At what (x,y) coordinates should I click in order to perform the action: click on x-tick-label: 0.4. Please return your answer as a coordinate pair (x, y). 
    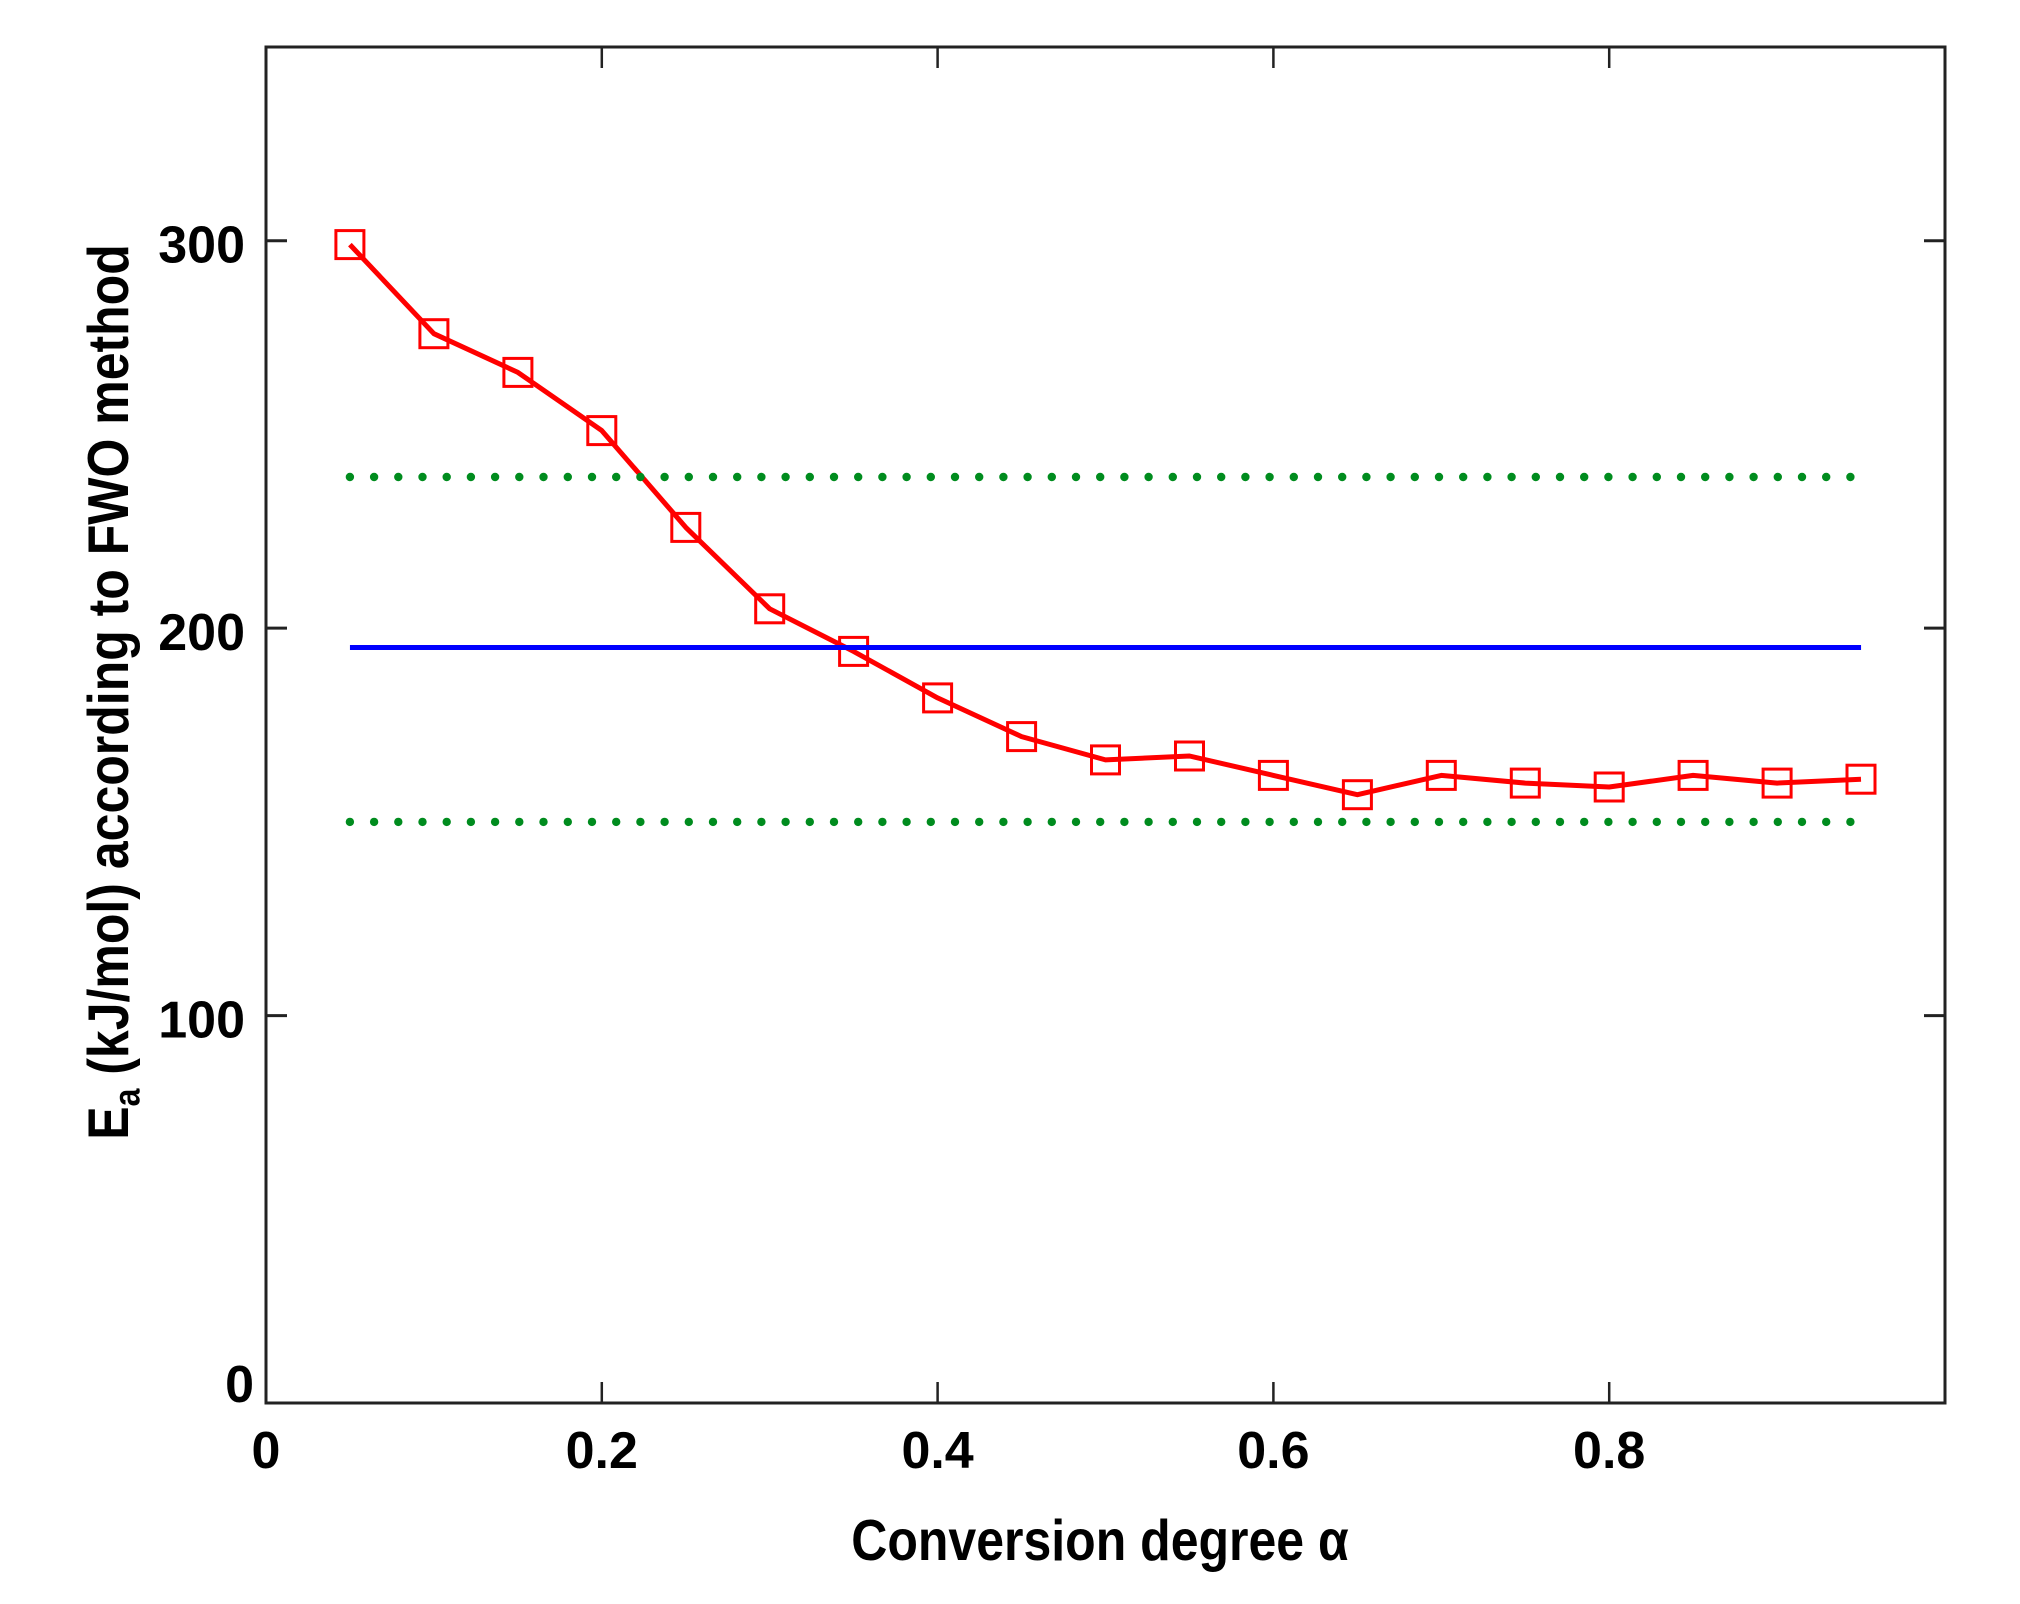
    Looking at the image, I should click on (937, 1451).